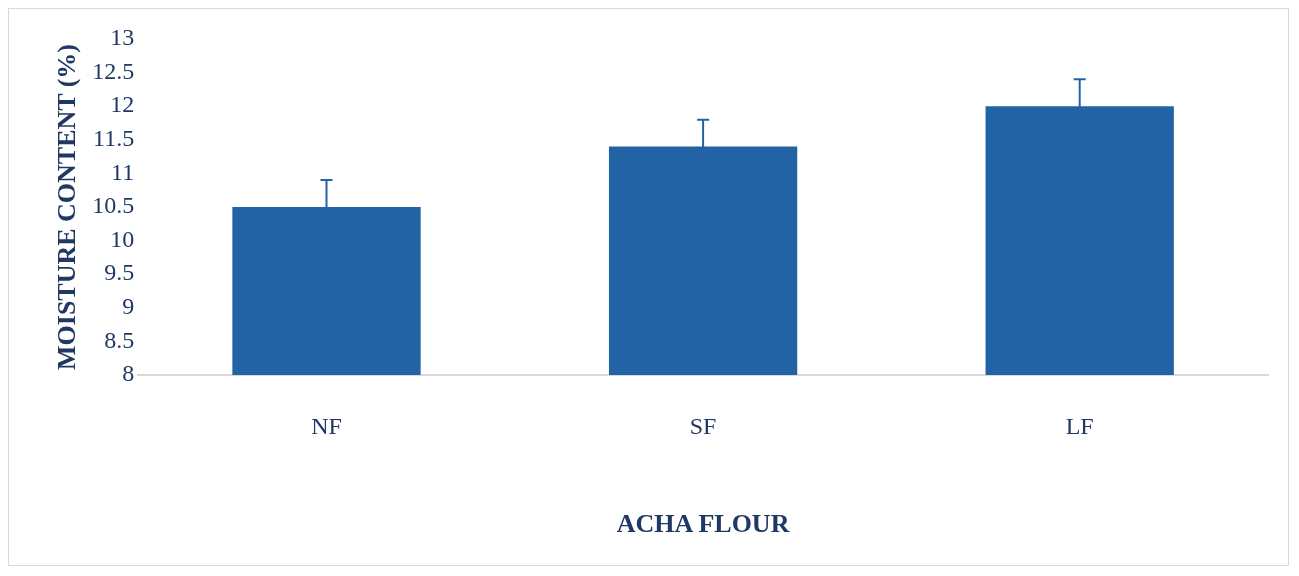 The height and width of the screenshot is (576, 1299). Describe the element at coordinates (67, 207) in the screenshot. I see `y-axis-title: MOISTURE CONTENT (%)` at that location.